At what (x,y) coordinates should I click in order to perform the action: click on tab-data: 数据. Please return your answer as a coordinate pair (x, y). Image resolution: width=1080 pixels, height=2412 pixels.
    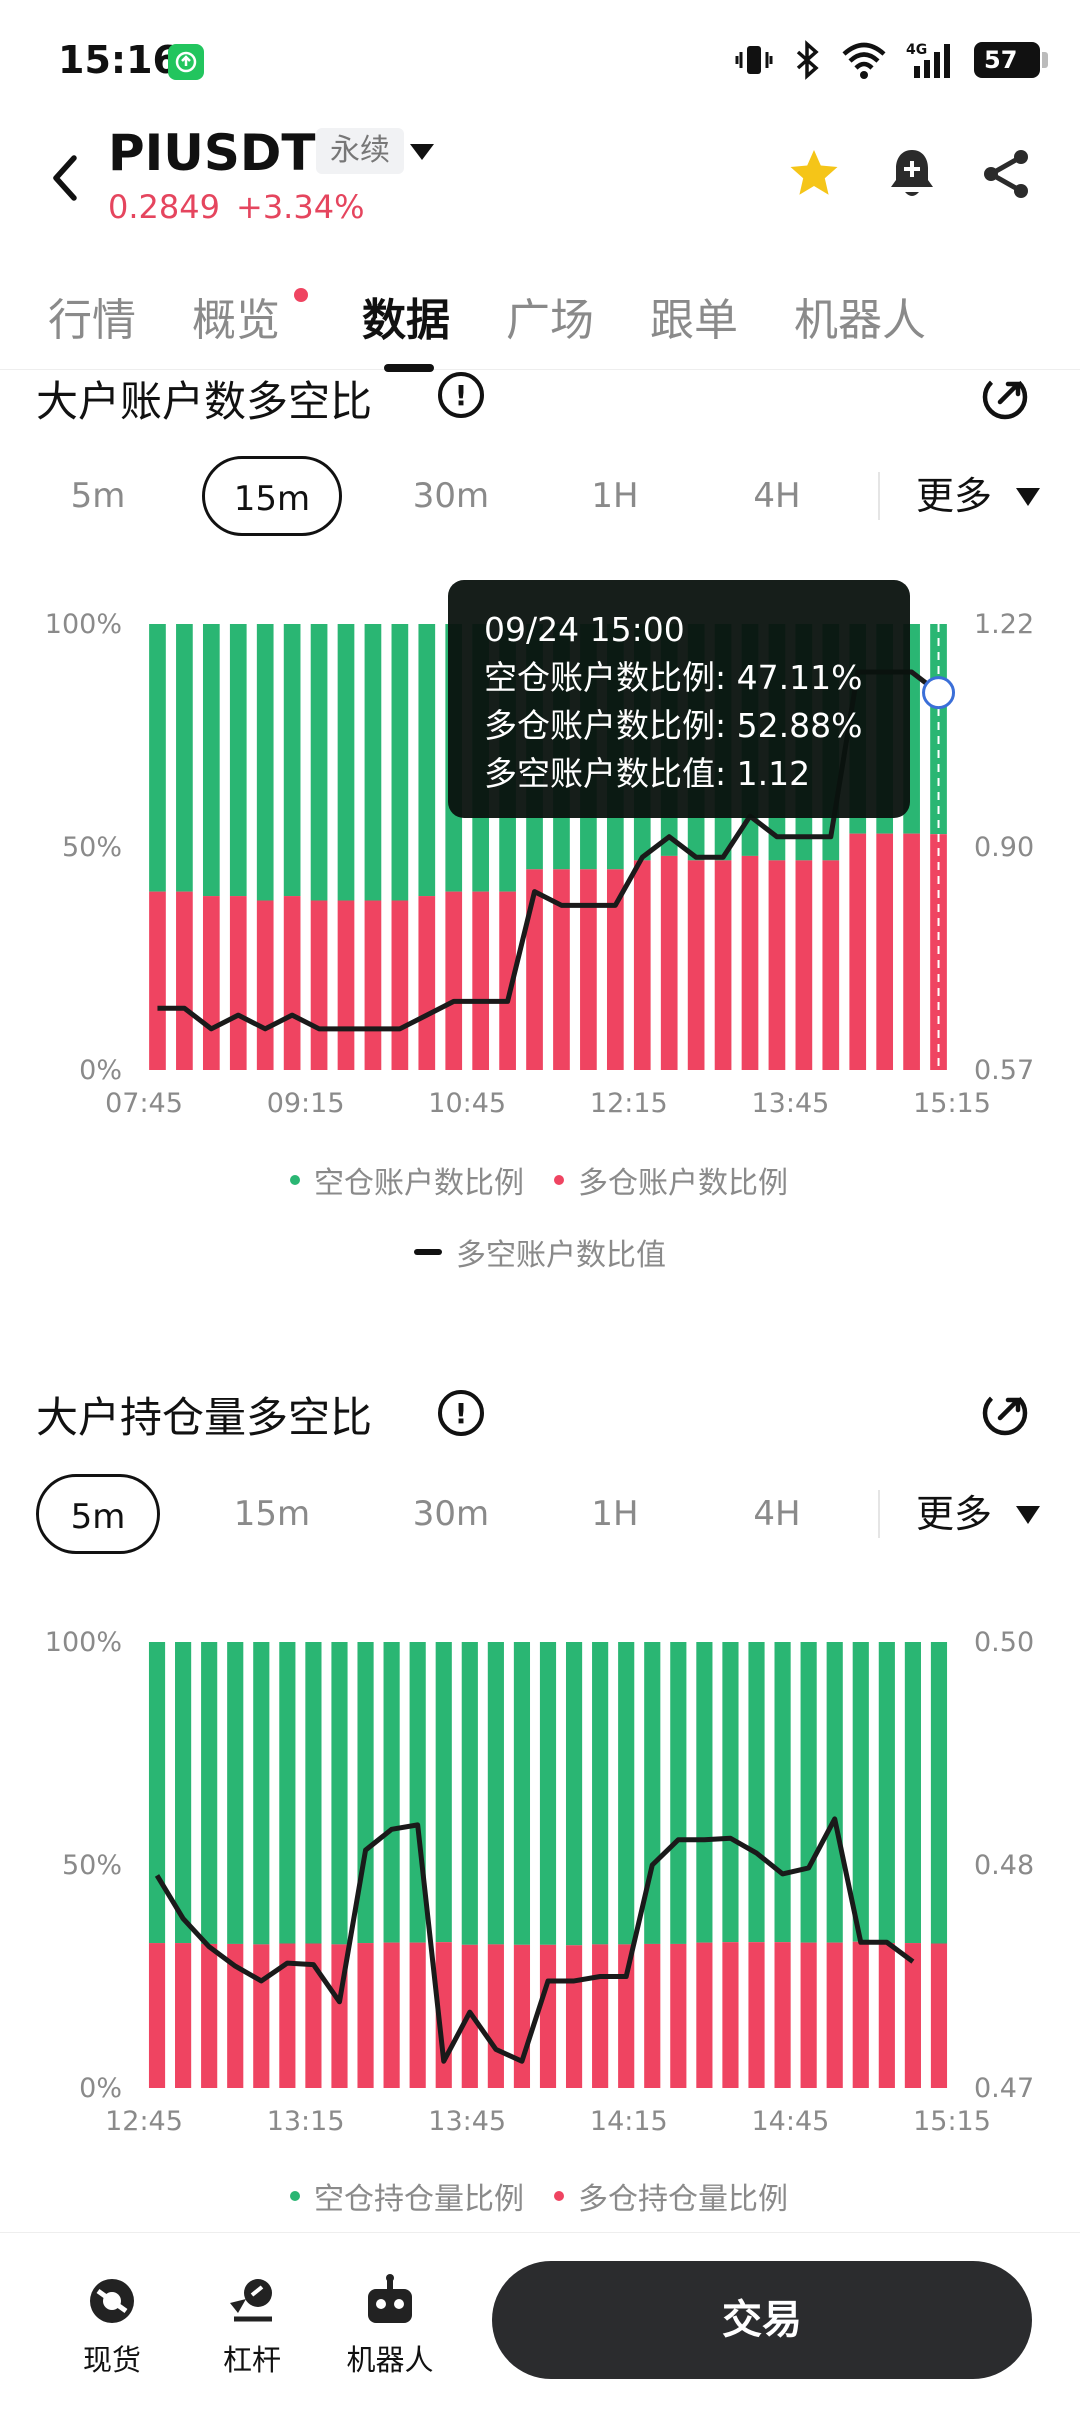
    Looking at the image, I should click on (406, 320).